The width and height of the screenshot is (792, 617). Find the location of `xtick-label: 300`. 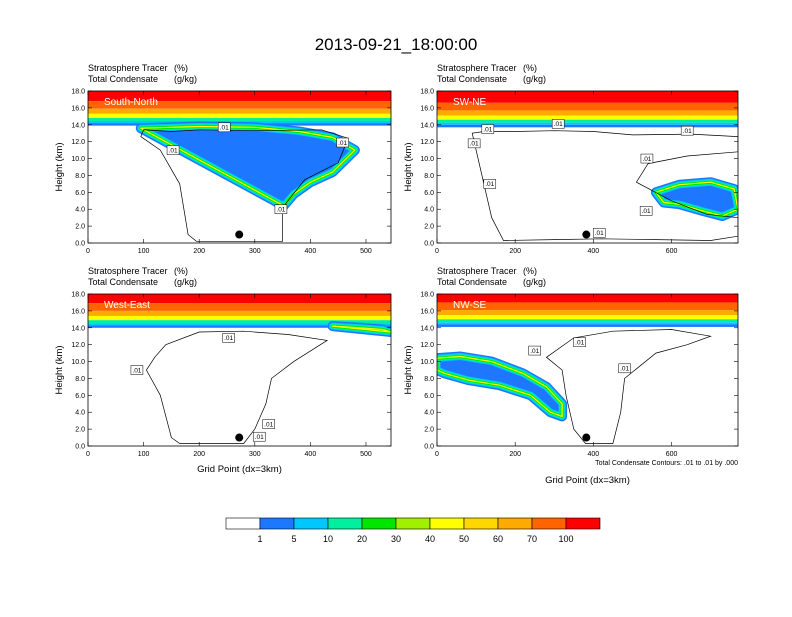

xtick-label: 300 is located at coordinates (255, 251).